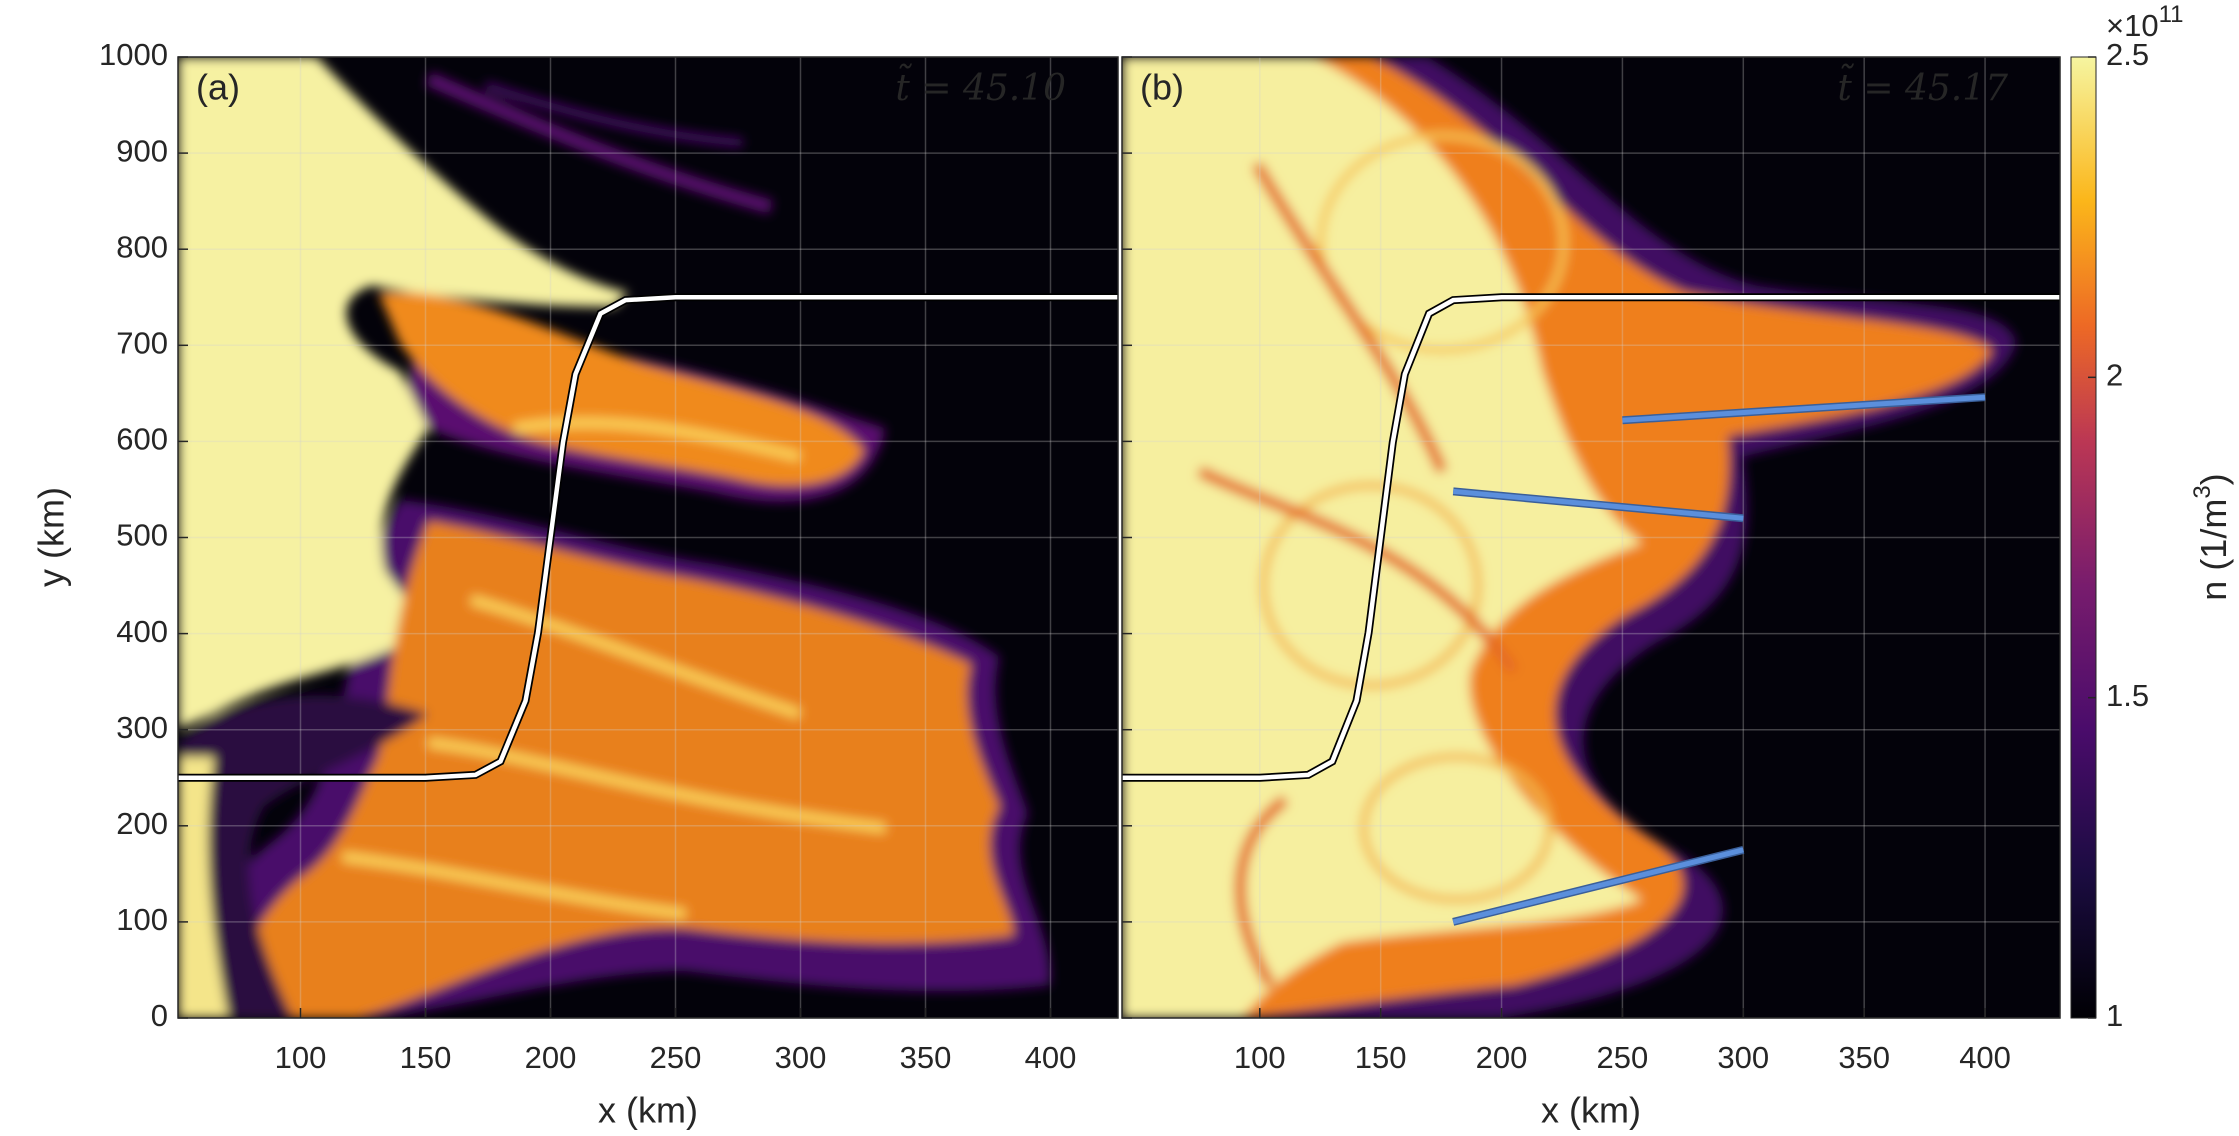 The height and width of the screenshot is (1136, 2239). What do you see at coordinates (51, 537) in the screenshot?
I see `y-axis-label: y (km)` at bounding box center [51, 537].